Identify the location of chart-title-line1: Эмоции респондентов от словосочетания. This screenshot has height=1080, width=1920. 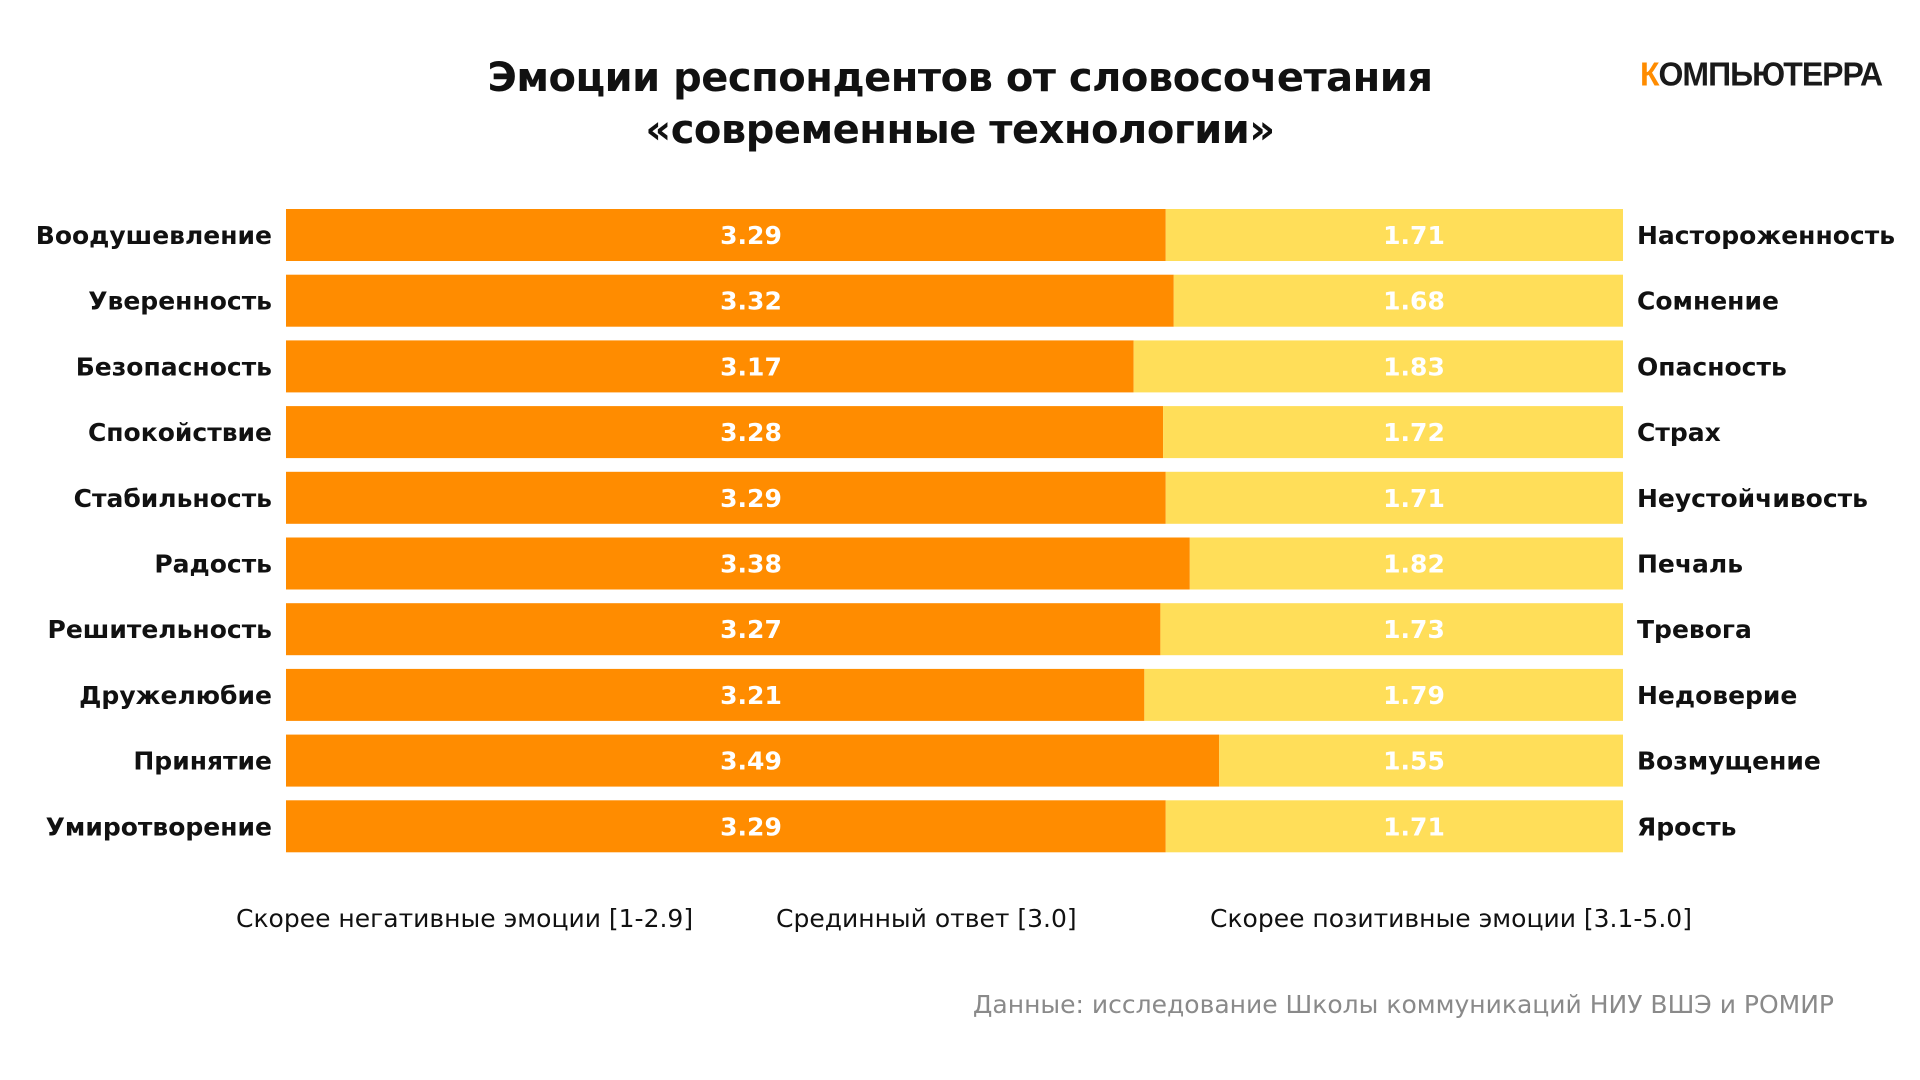
(960, 78).